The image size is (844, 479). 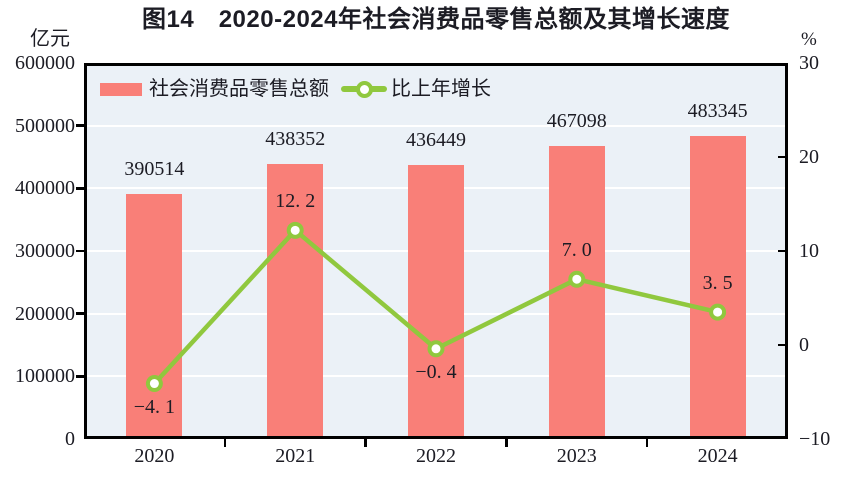 I want to click on bar-value-label: 390514, so click(x=154, y=169).